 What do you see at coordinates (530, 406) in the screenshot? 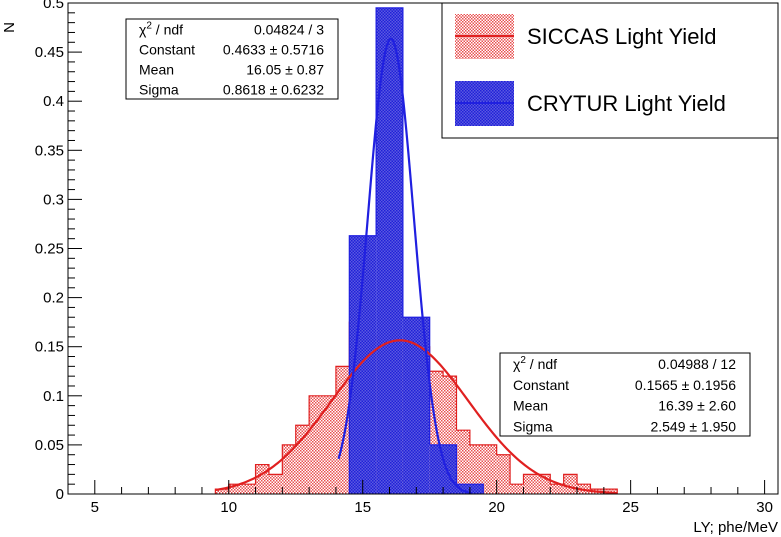
I see `siccas-stat-label: Mean` at bounding box center [530, 406].